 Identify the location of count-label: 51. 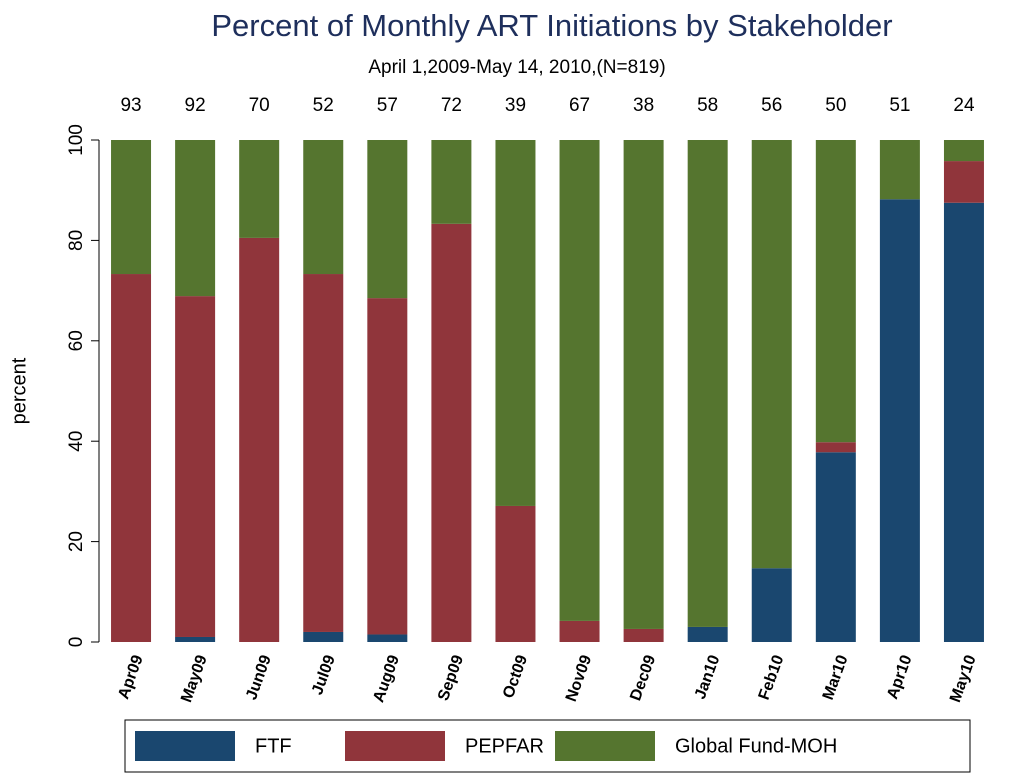
(899, 105).